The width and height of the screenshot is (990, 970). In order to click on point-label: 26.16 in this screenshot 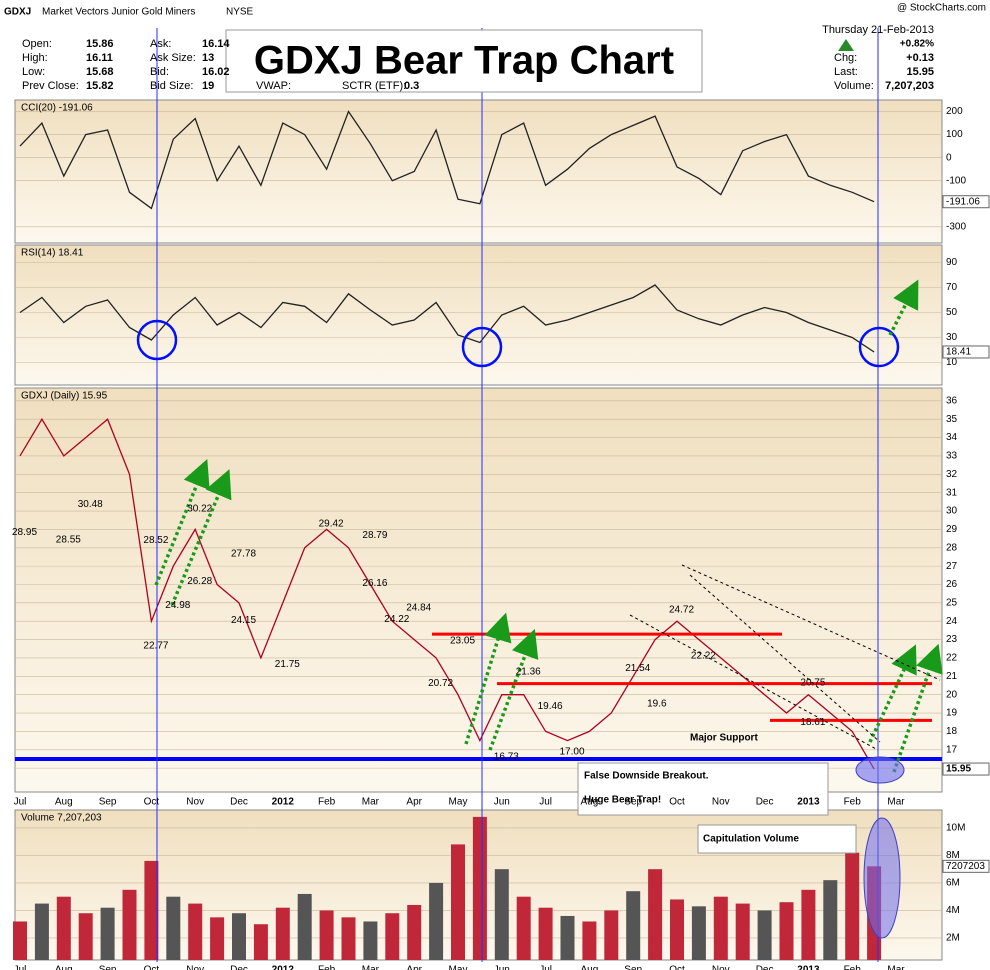, I will do `click(374, 583)`.